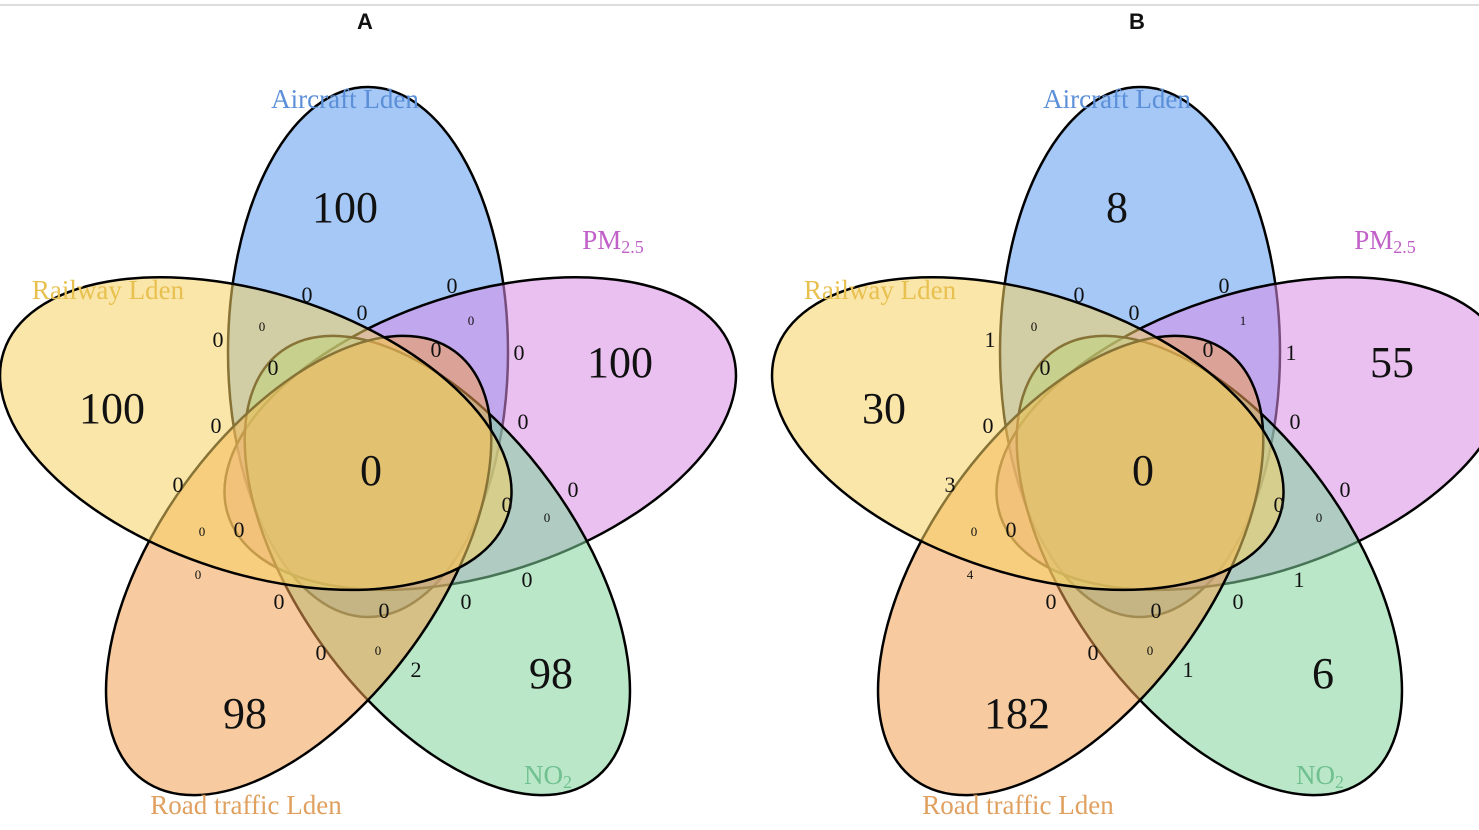 Image resolution: width=1479 pixels, height=830 pixels. What do you see at coordinates (884, 408) in the screenshot?
I see `region-count: 30` at bounding box center [884, 408].